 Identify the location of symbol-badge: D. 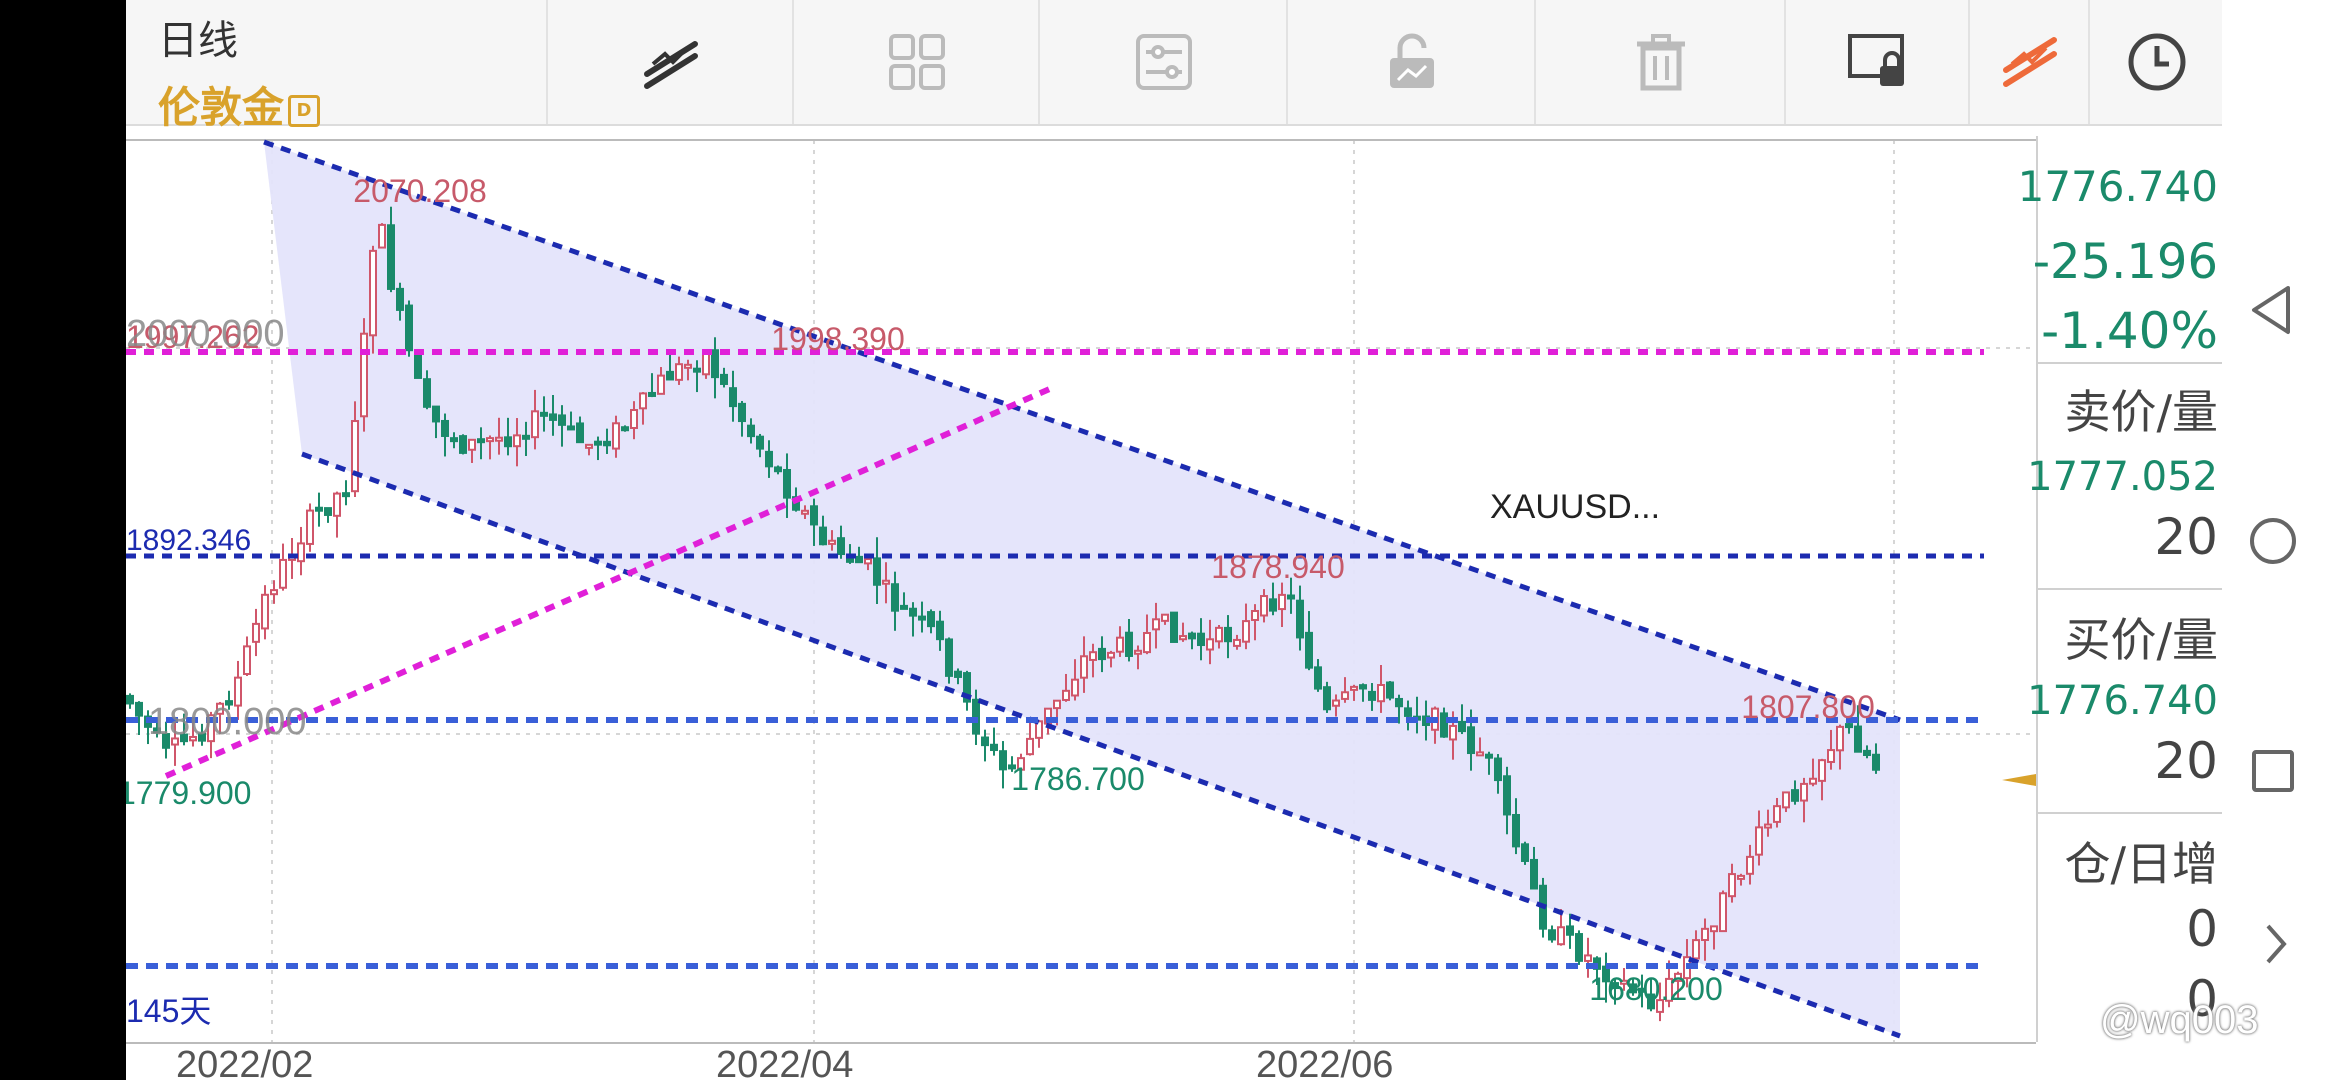
(304, 110).